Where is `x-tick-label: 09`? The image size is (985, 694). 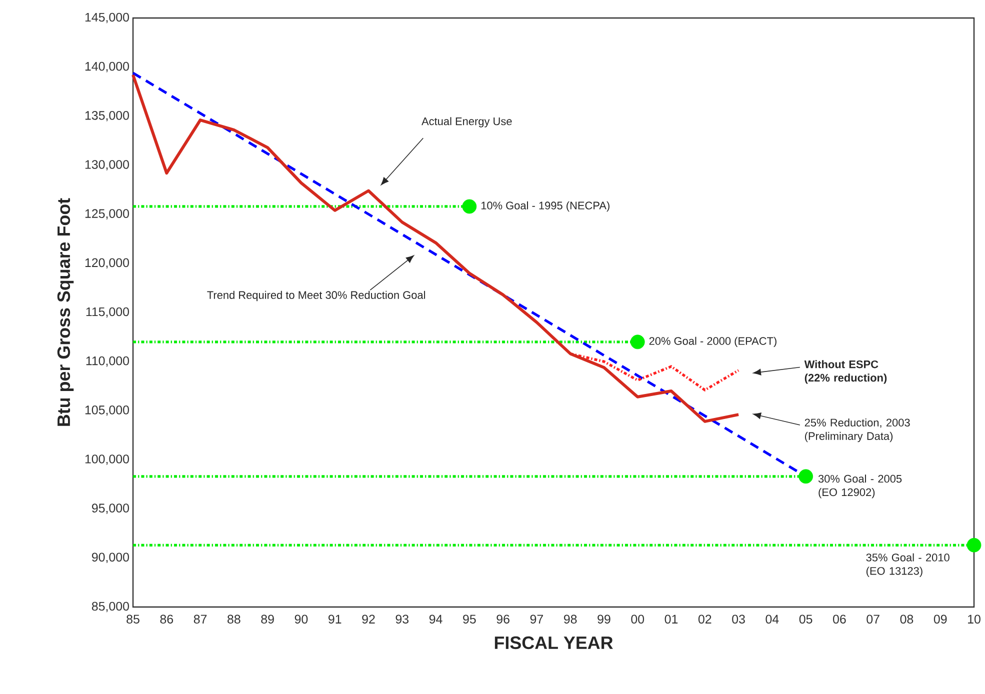 x-tick-label: 09 is located at coordinates (940, 619).